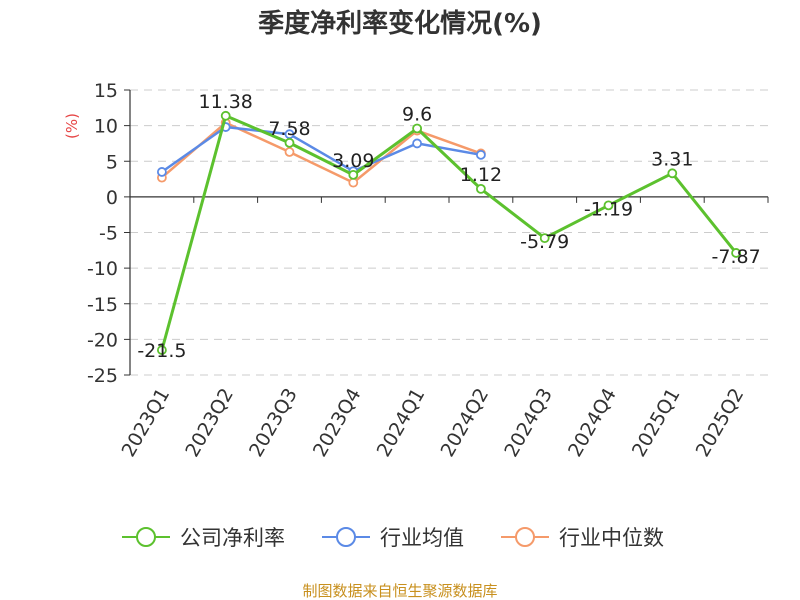 The width and height of the screenshot is (800, 600). Describe the element at coordinates (592, 423) in the screenshot. I see `x-tick-label: 2024Q4` at that location.